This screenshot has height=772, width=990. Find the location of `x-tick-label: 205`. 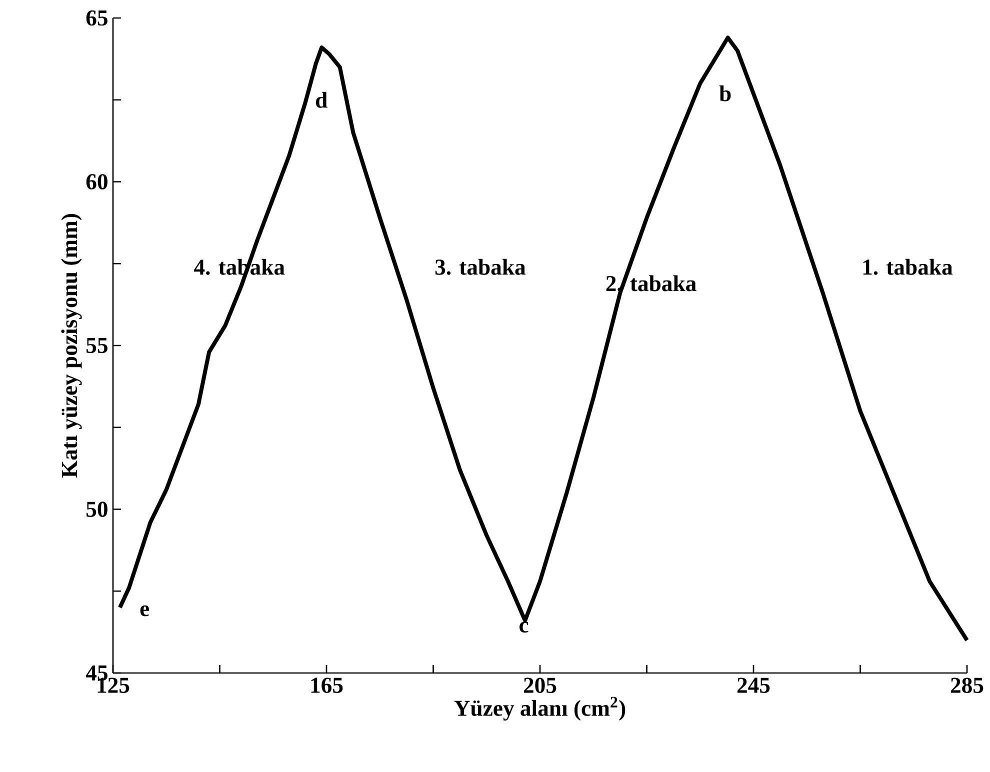

x-tick-label: 205 is located at coordinates (540, 686).